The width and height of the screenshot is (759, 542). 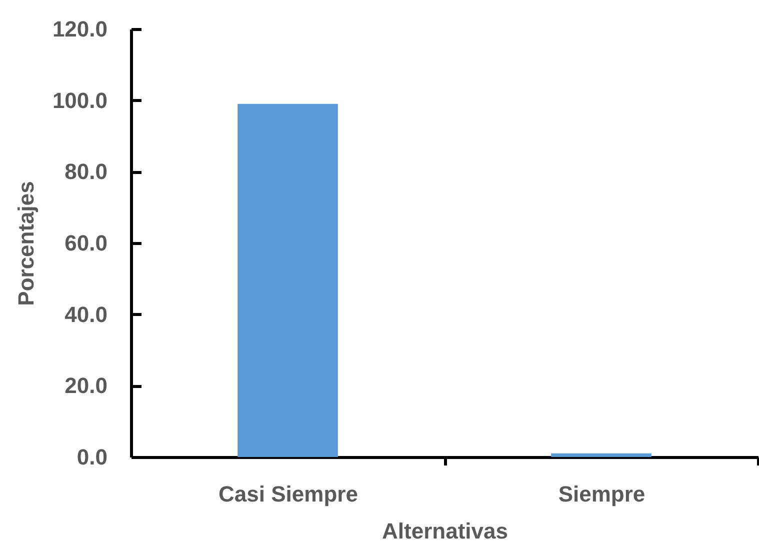 What do you see at coordinates (86, 314) in the screenshot?
I see `y-tick-label: 40.0` at bounding box center [86, 314].